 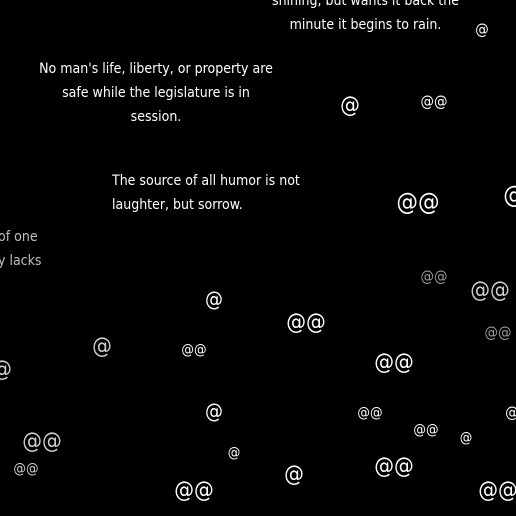 I want to click on quote-line: laughter, but sorrow., so click(x=177, y=205).